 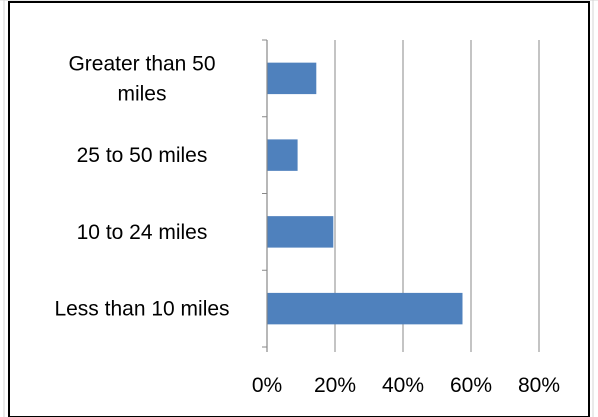 What do you see at coordinates (141, 309) in the screenshot?
I see `category-label: Less than 10 miles` at bounding box center [141, 309].